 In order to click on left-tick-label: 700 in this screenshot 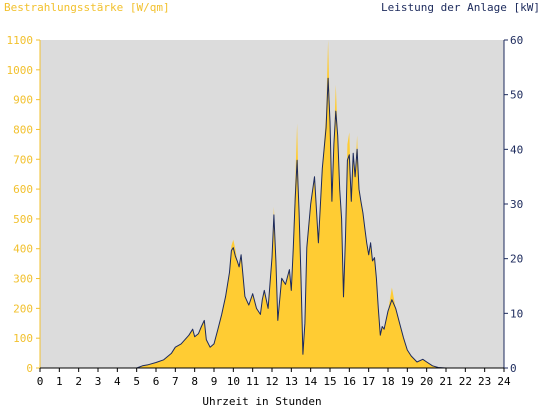, I will do `click(23, 159)`.